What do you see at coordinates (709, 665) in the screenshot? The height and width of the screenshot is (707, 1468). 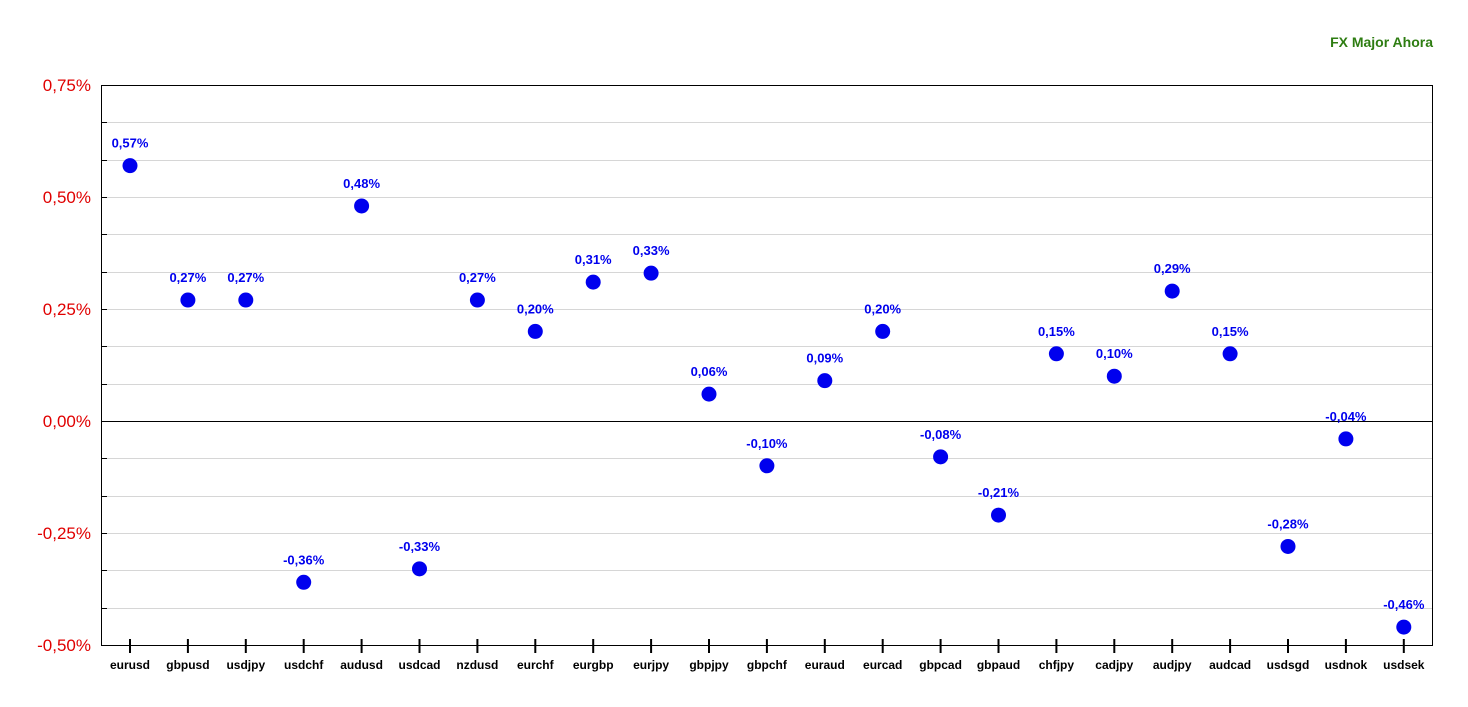 I see `x-tick-label: gbpjpy` at bounding box center [709, 665].